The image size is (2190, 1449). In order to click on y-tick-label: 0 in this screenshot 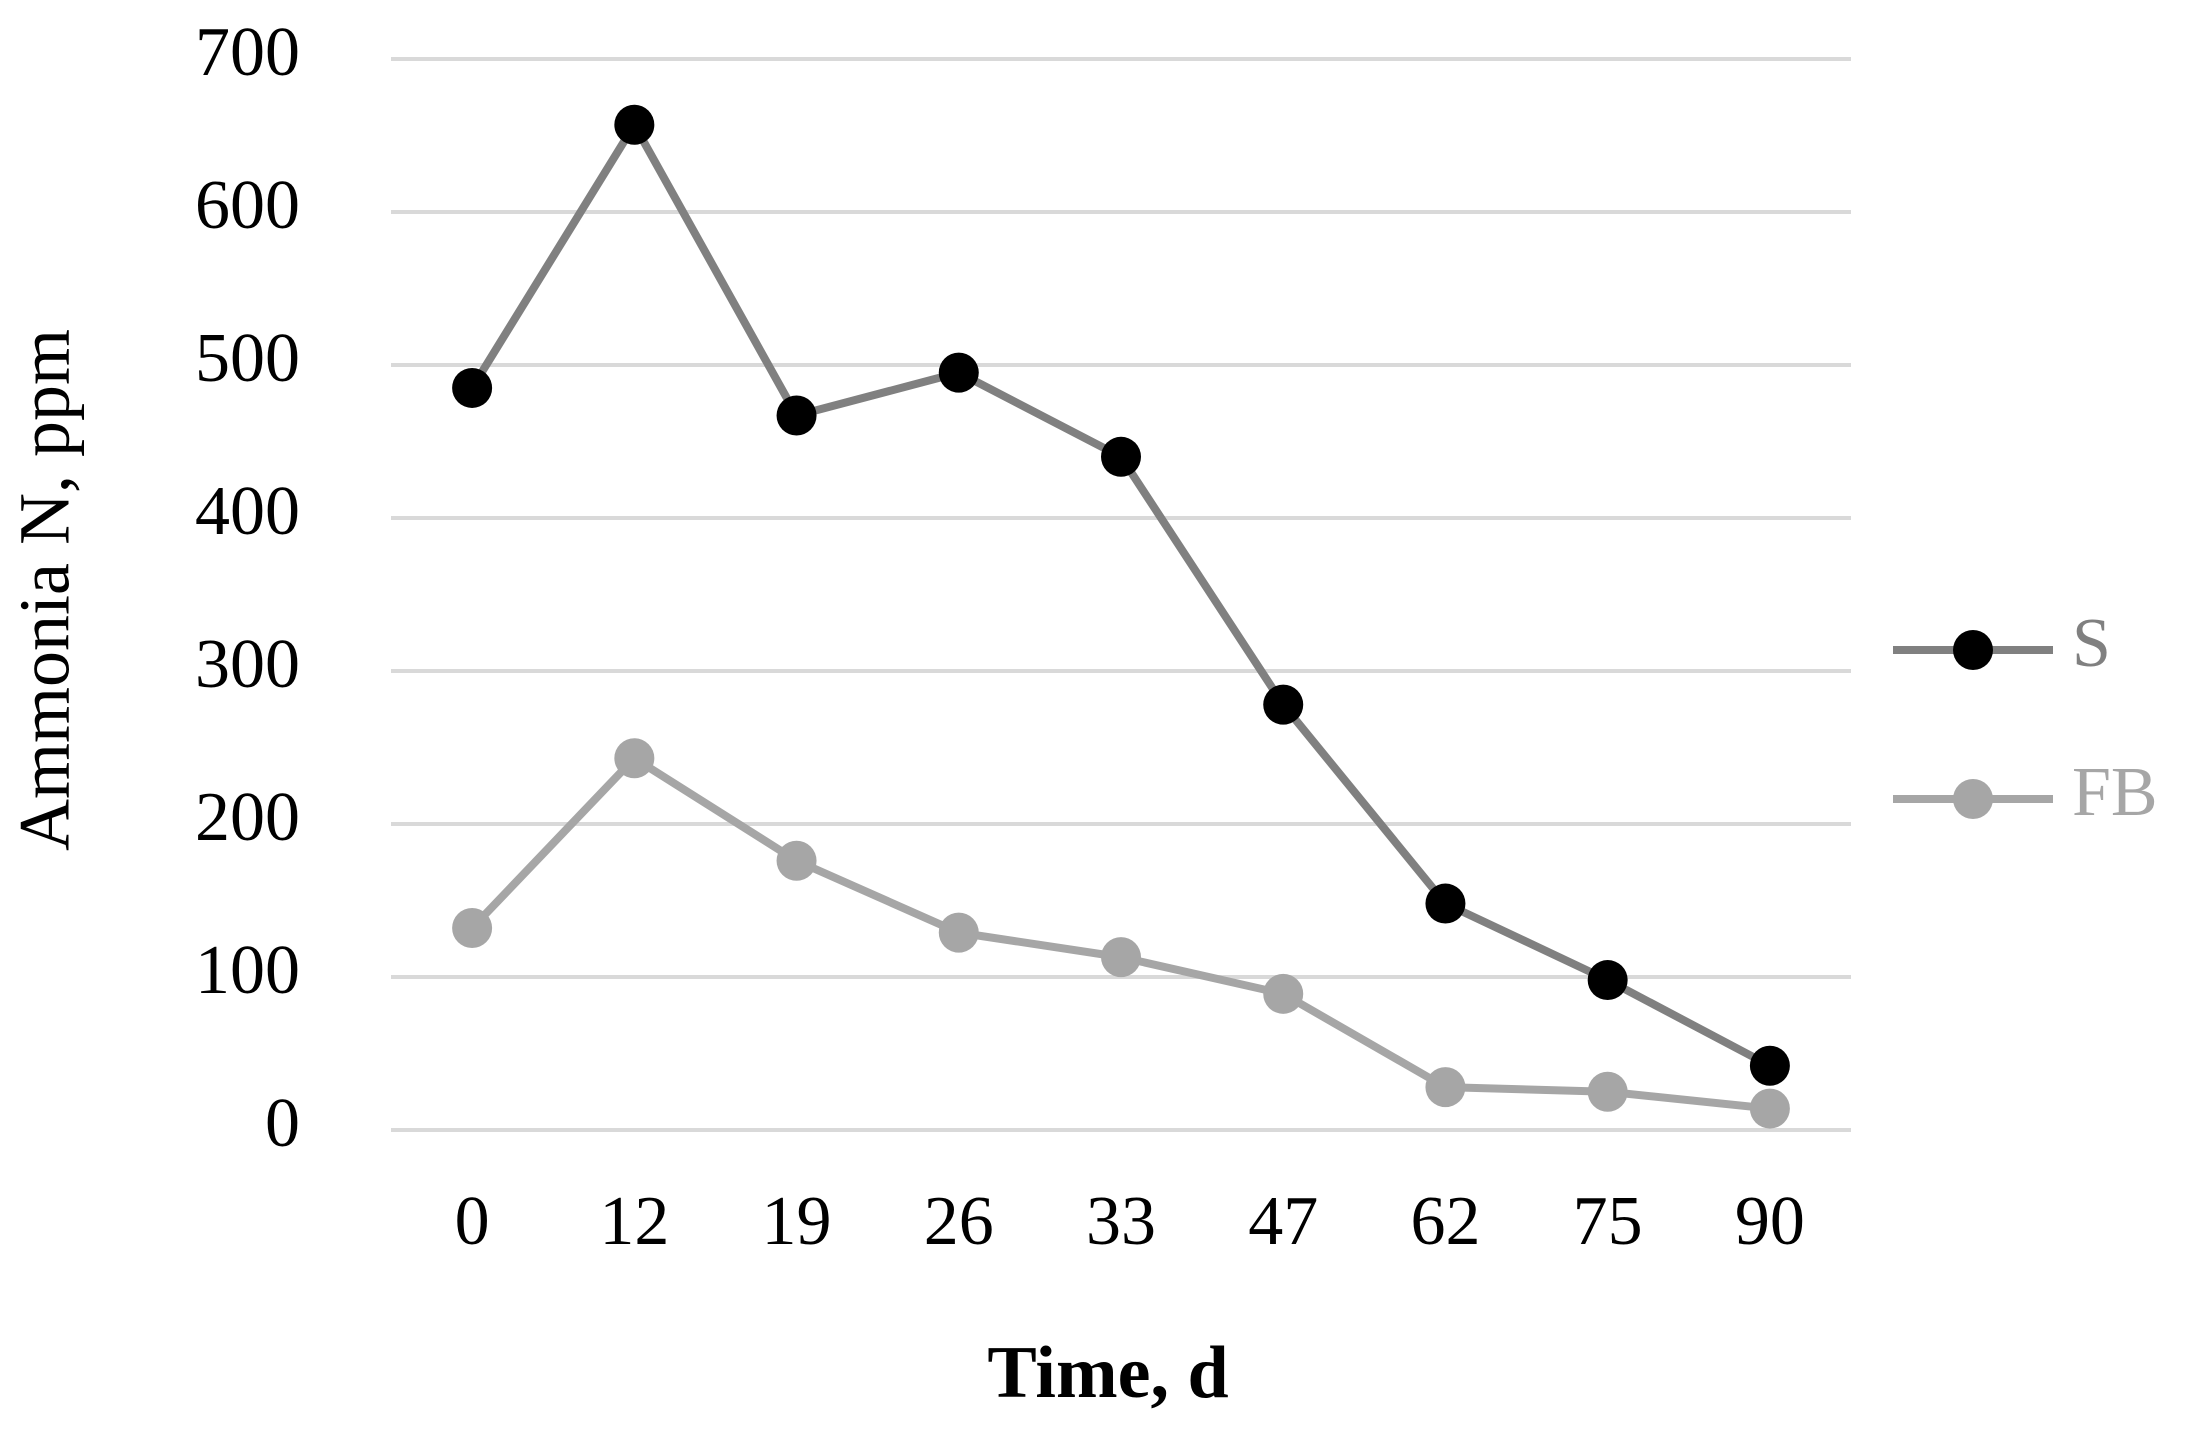, I will do `click(282, 1123)`.